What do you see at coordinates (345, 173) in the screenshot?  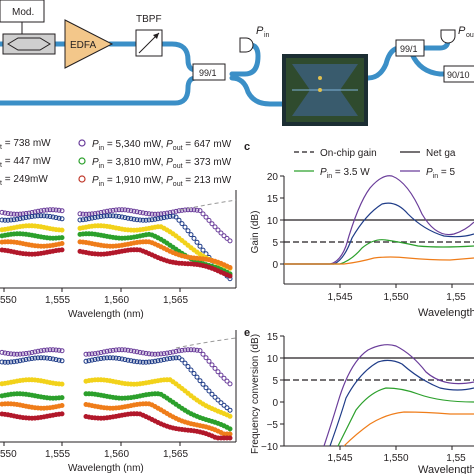 I see `svg-text: Pin = 3.5 W` at bounding box center [345, 173].